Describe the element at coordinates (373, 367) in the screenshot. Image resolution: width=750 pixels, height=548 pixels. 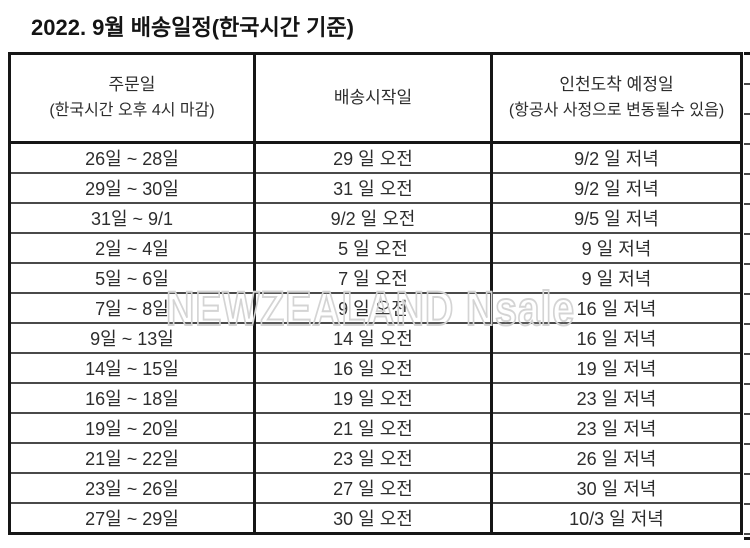
I see `ship-date-cell: 16 일 오전` at that location.